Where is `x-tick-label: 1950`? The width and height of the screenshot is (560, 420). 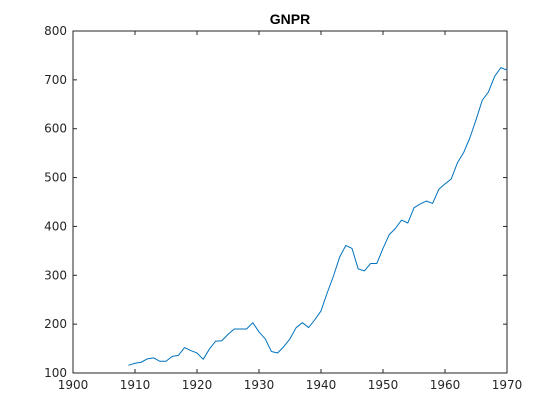 x-tick-label: 1950 is located at coordinates (383, 385).